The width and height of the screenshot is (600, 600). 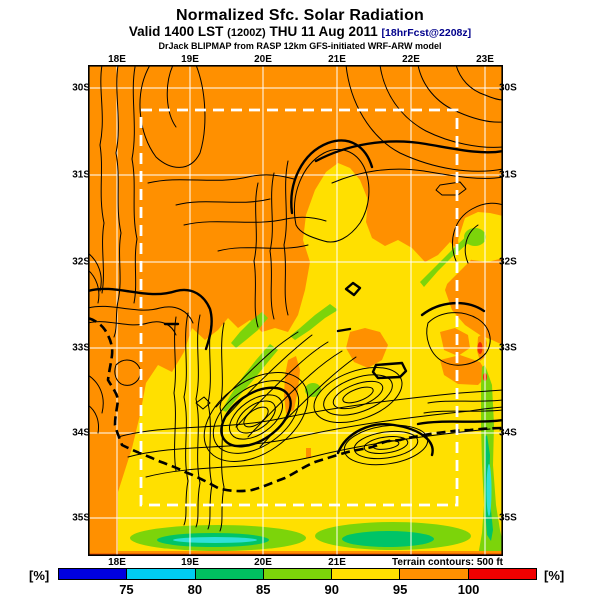 I want to click on lat-tick-right-32S: 32S, so click(x=508, y=262).